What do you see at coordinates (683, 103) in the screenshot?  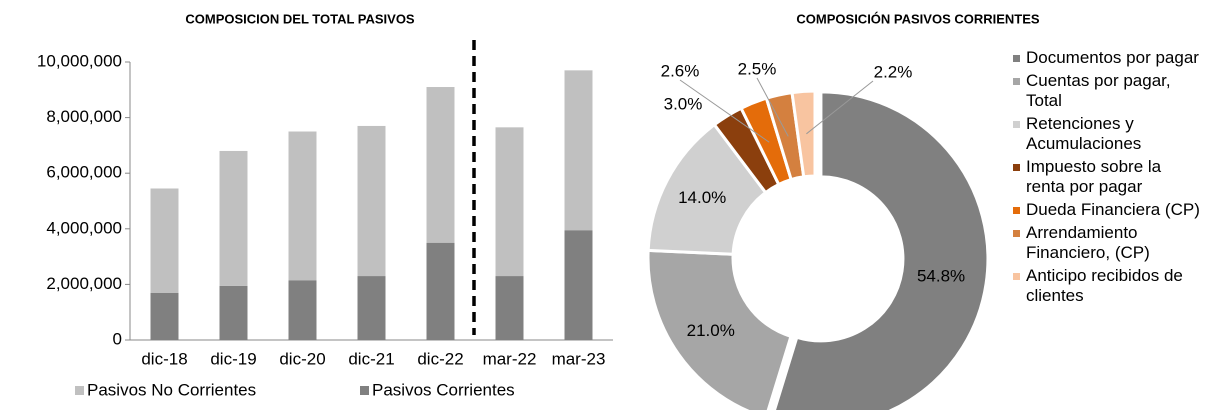 I see `data-label: 3.0%` at bounding box center [683, 103].